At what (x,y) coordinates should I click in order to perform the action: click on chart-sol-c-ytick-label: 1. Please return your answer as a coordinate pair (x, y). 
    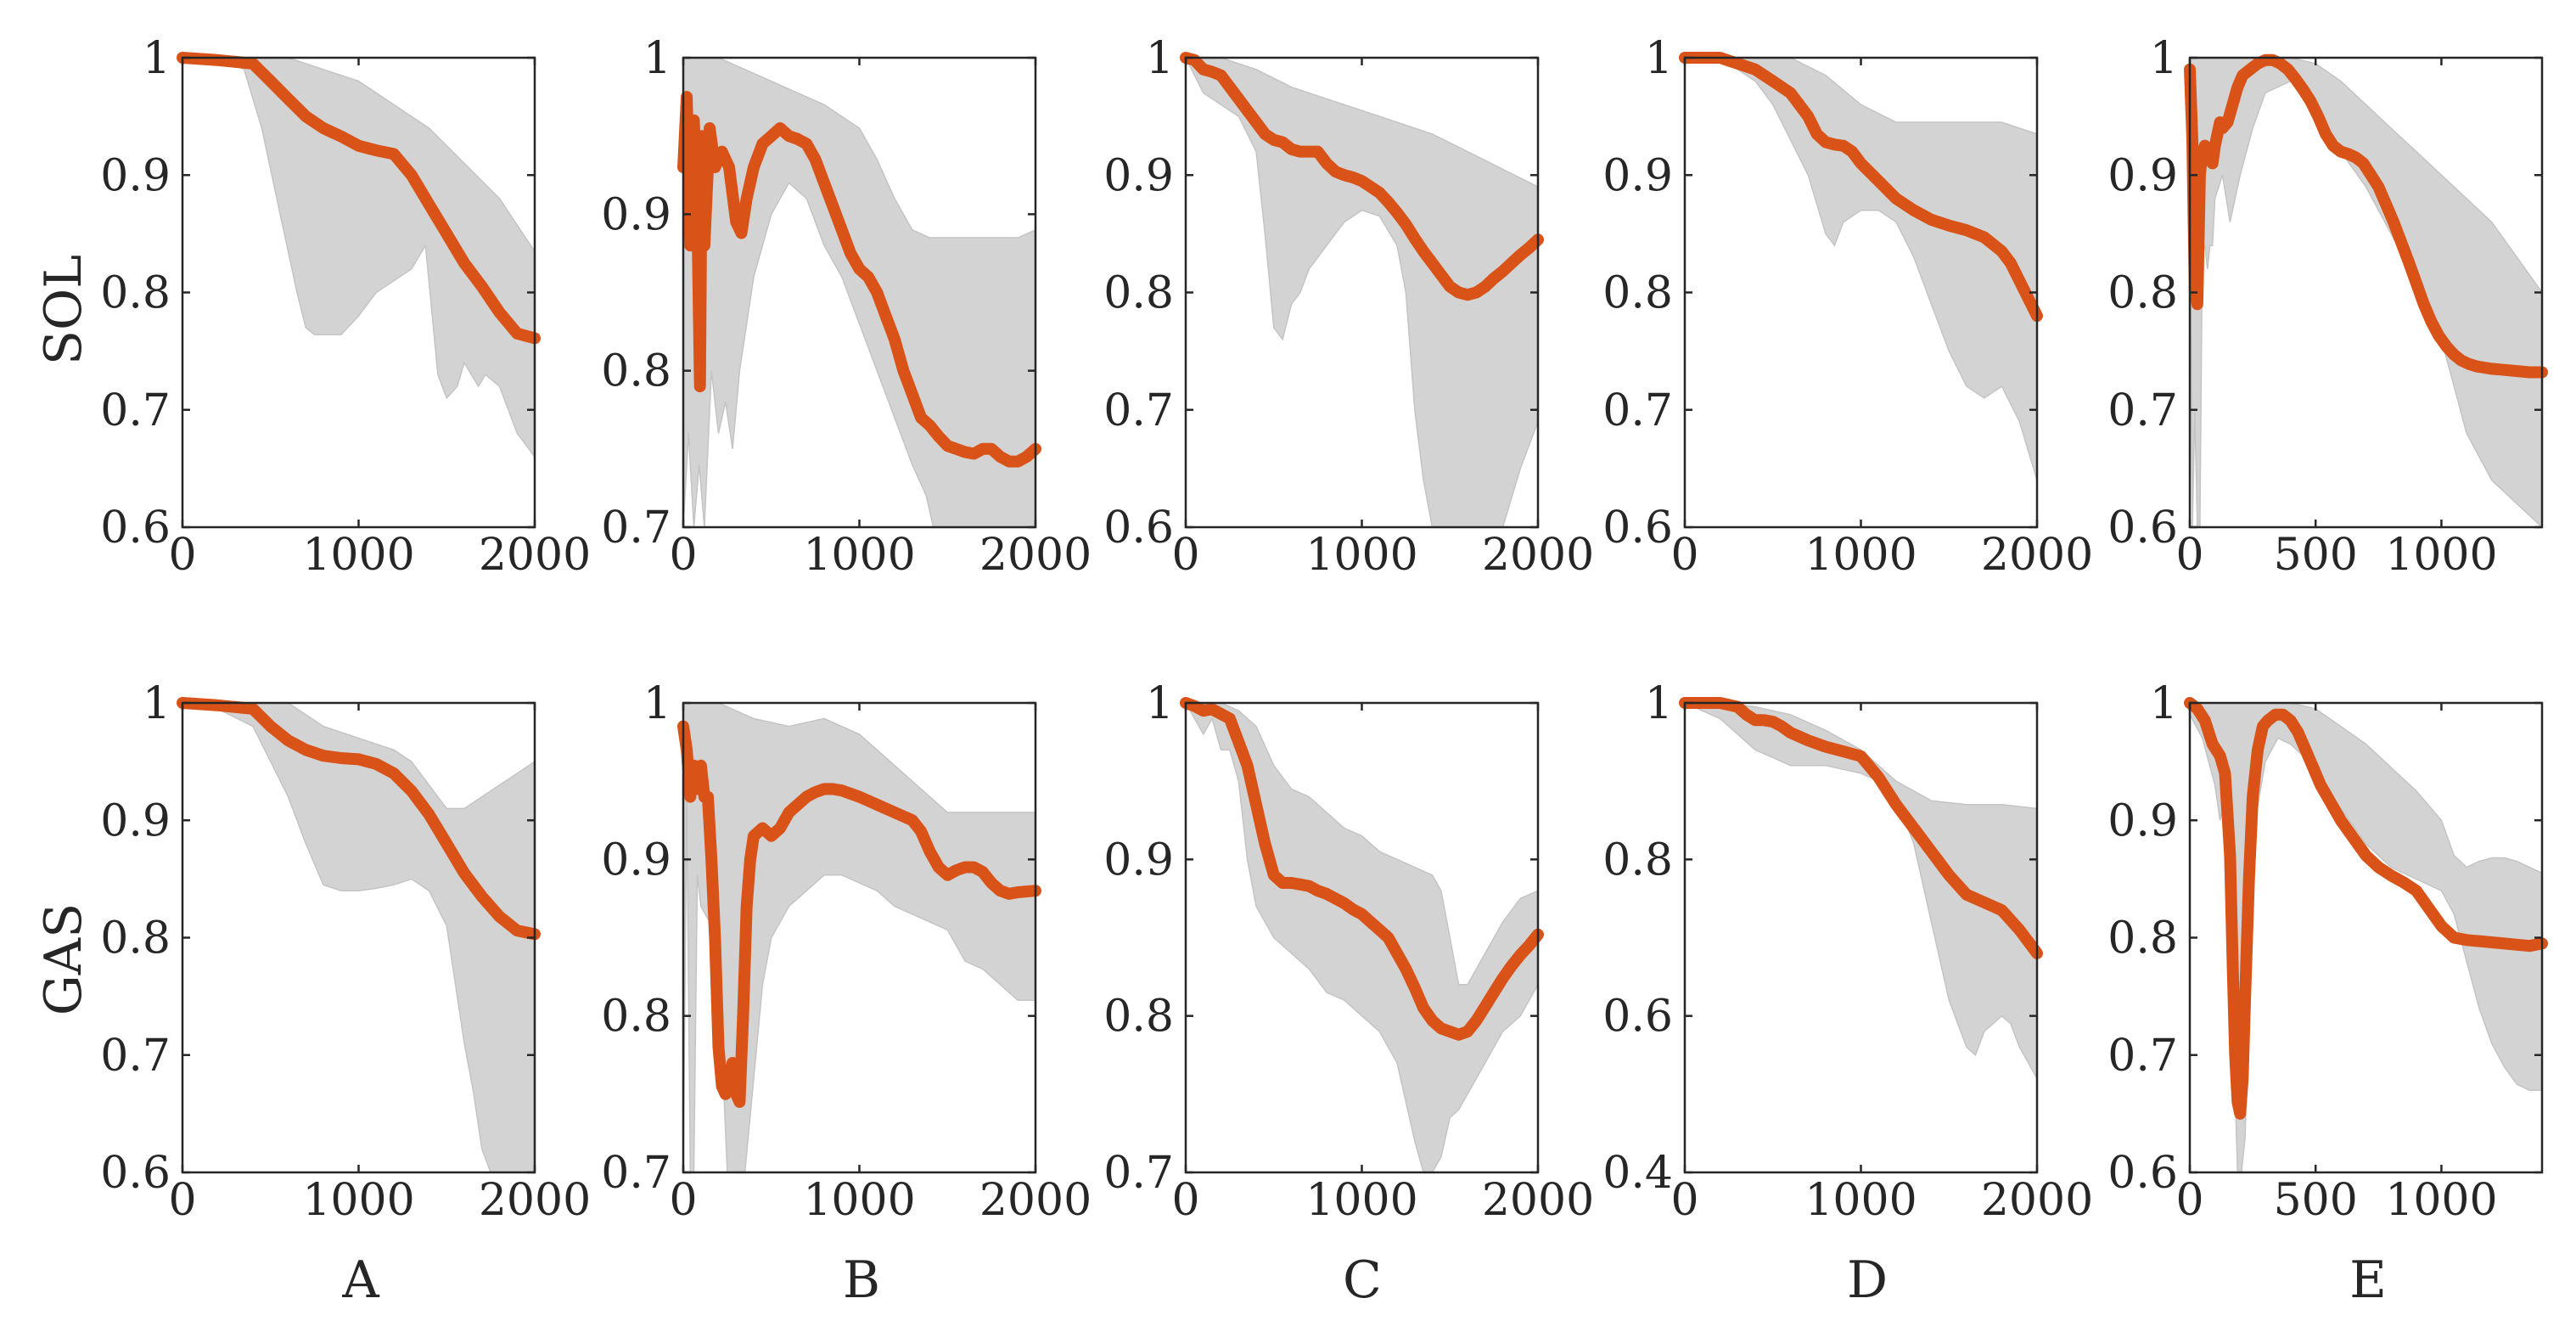
    Looking at the image, I should click on (1160, 59).